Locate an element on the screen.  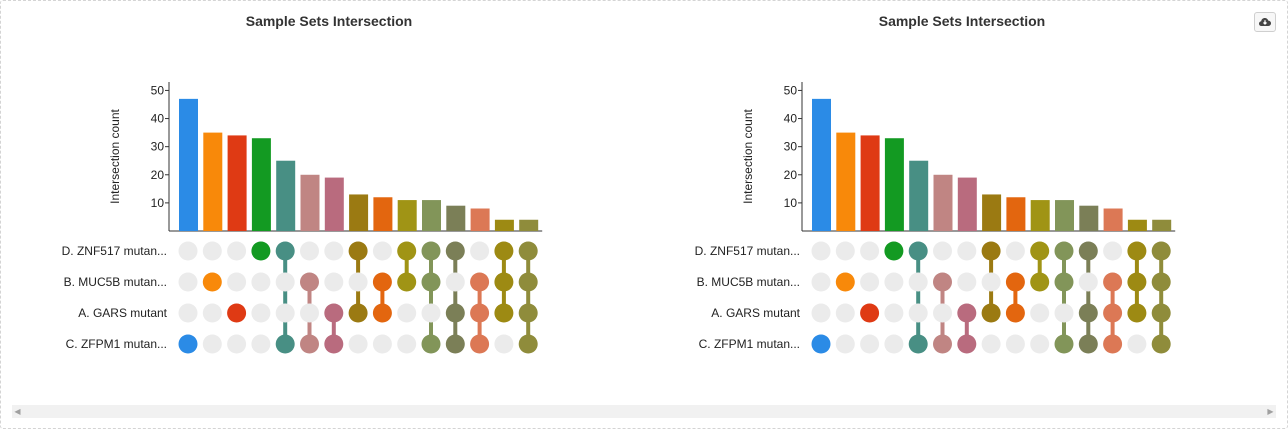
y-tick-label: 30 is located at coordinates (791, 147).